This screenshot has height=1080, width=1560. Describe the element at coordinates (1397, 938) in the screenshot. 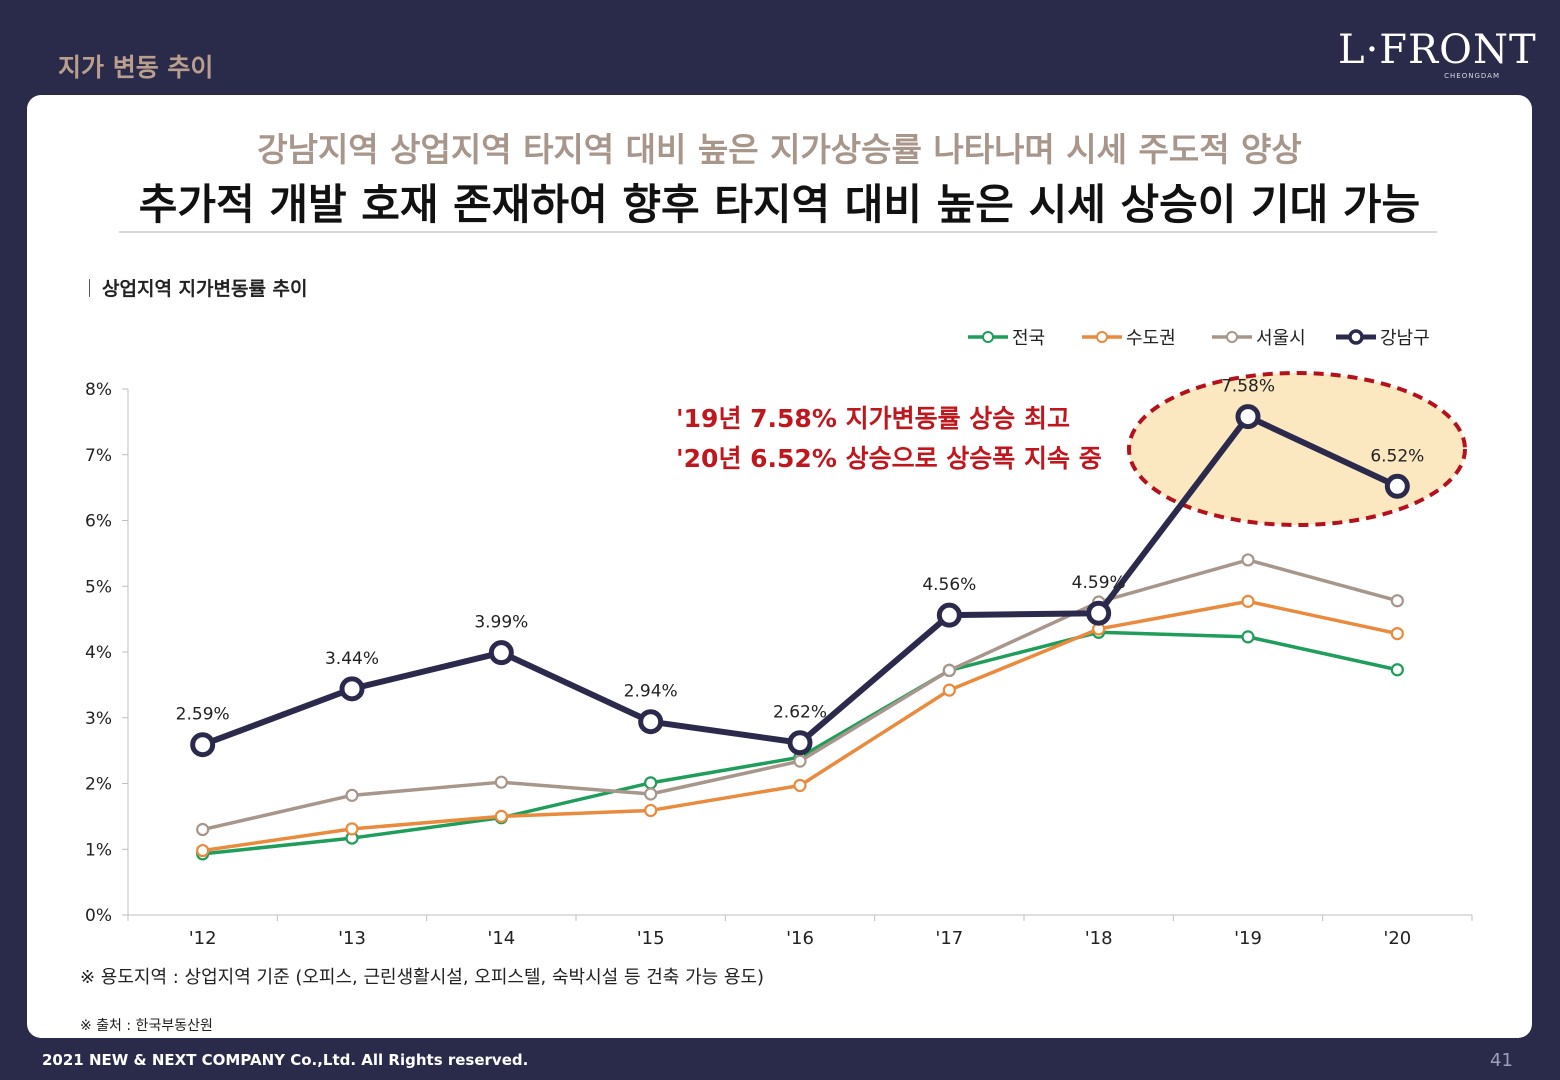

I see `x-tick-label: '20` at that location.